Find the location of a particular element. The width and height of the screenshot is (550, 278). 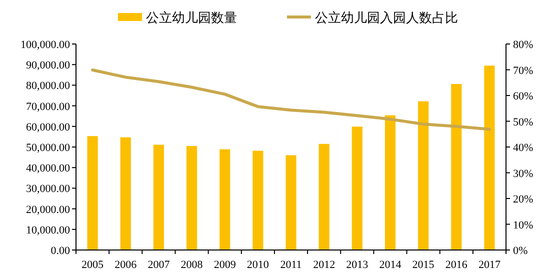

y2-tick-label: 0% is located at coordinates (520, 251).